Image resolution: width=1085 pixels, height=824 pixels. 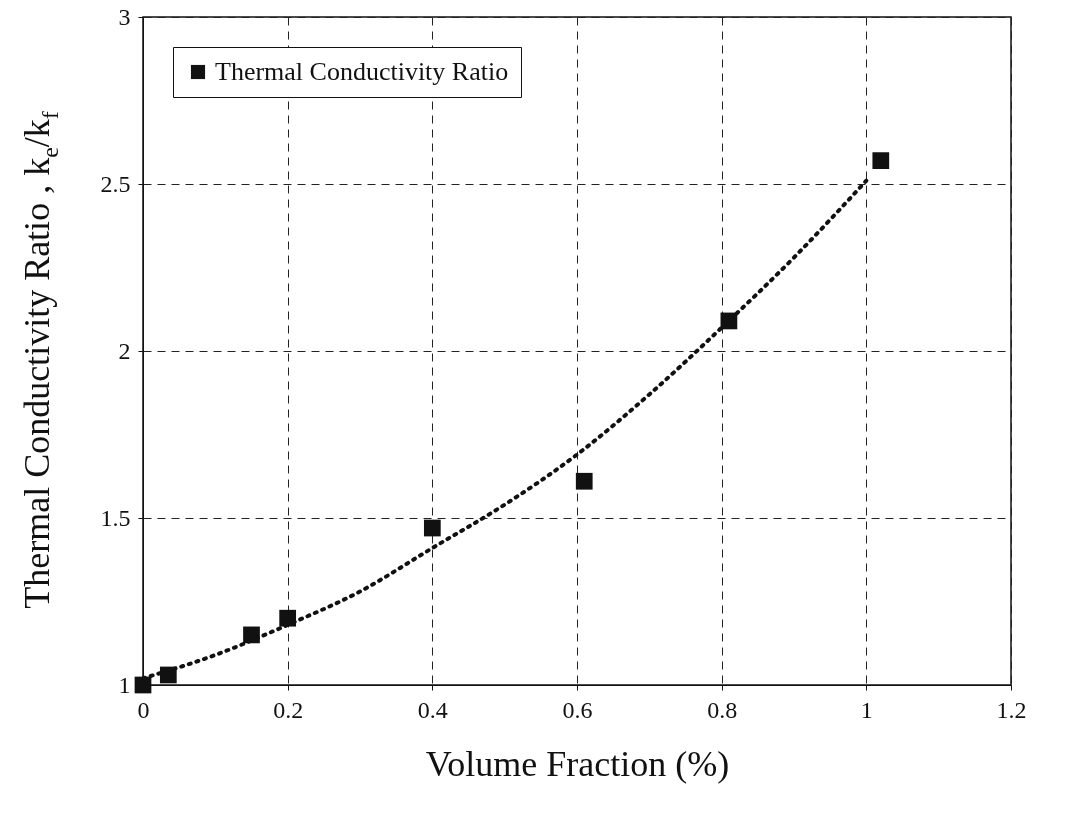 I want to click on y-tick-label: 2.5, so click(x=115, y=183).